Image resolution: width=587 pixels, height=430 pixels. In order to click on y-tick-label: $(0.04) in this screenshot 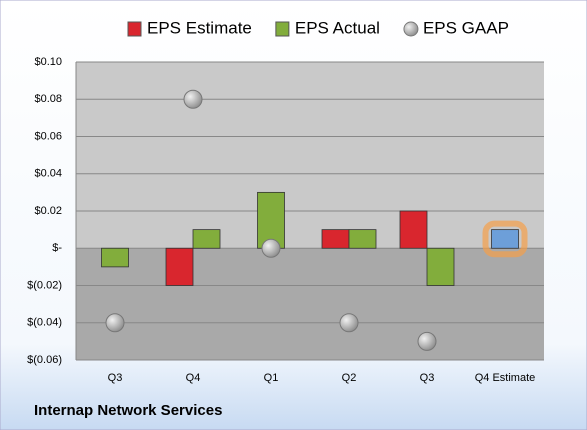, I will do `click(44, 323)`.